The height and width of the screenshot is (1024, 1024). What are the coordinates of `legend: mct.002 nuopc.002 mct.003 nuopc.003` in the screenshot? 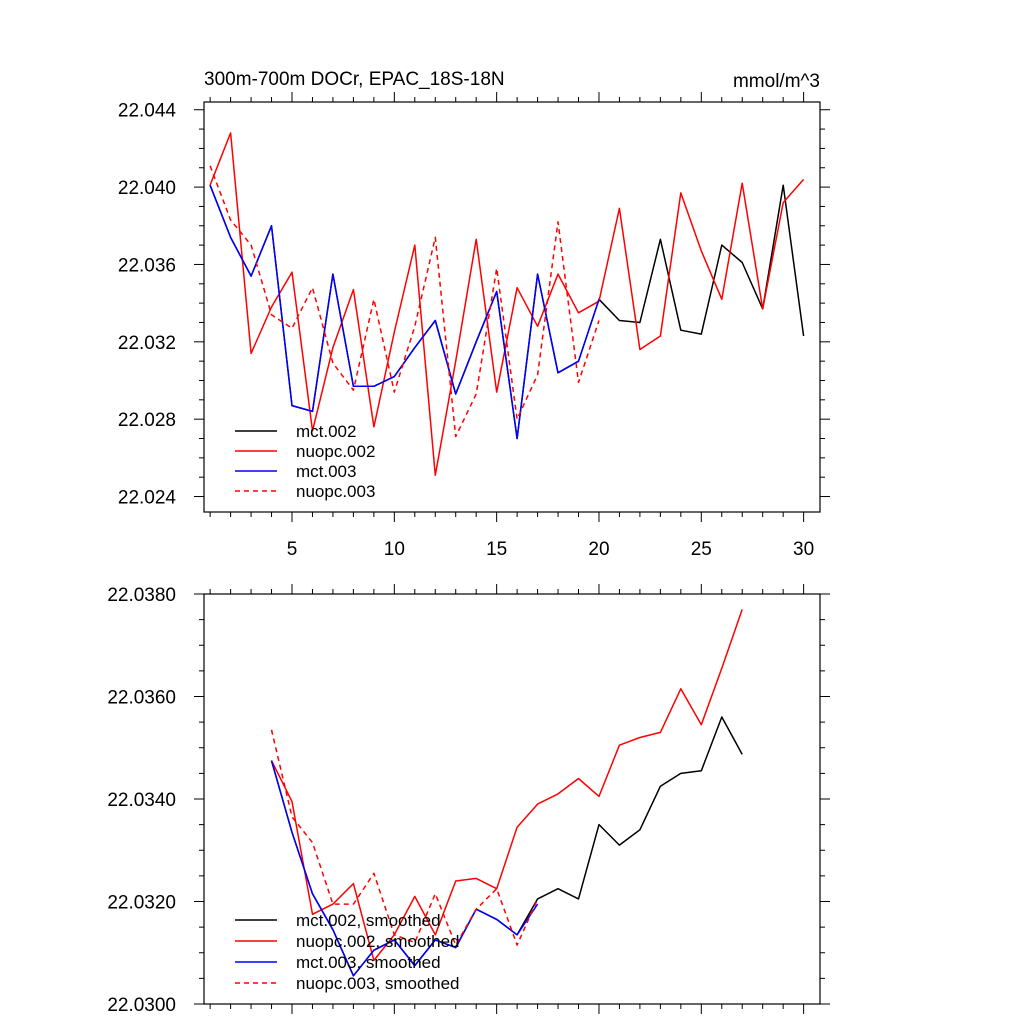 It's located at (305, 461).